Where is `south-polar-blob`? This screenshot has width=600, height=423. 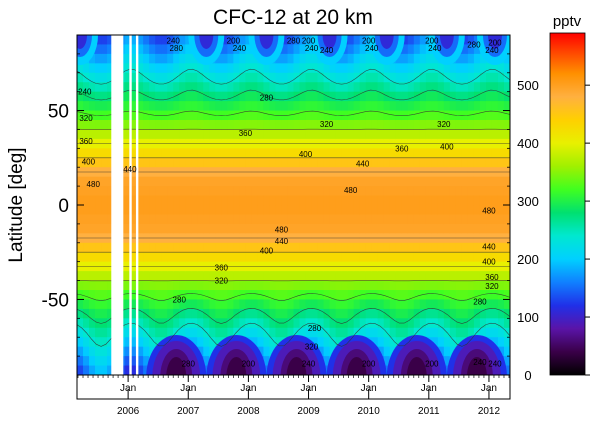 south-polar-blob is located at coordinates (236, 366).